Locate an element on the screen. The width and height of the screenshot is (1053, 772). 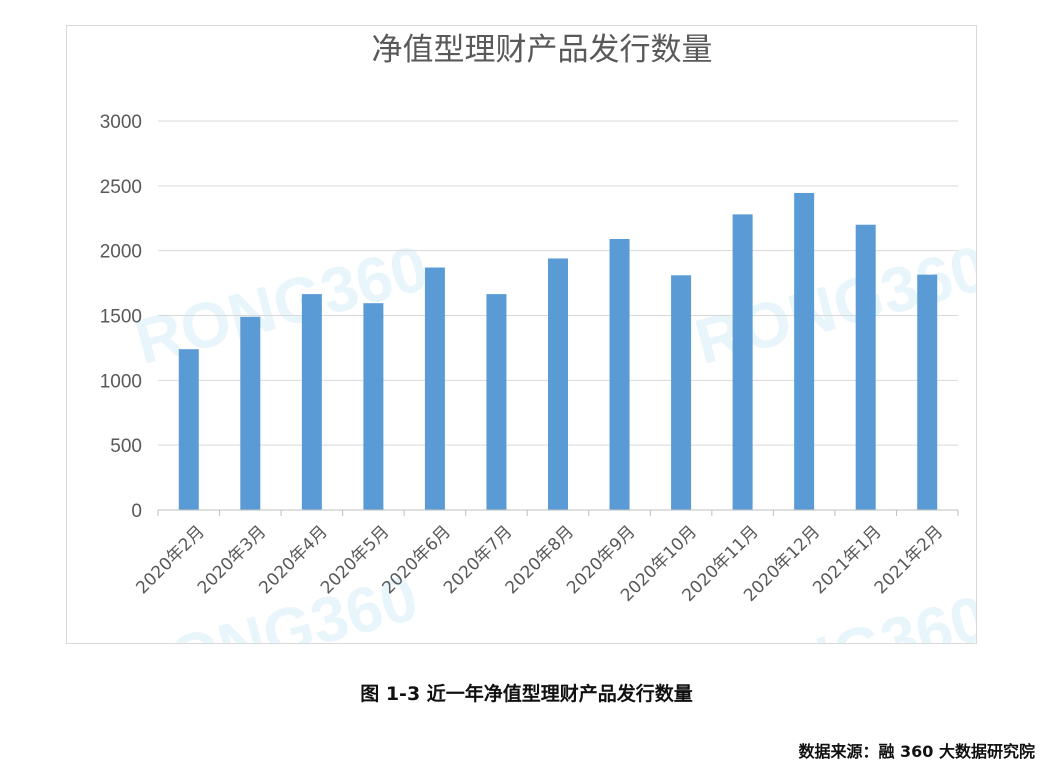
y-tick-label: 2000 is located at coordinates (121, 252).